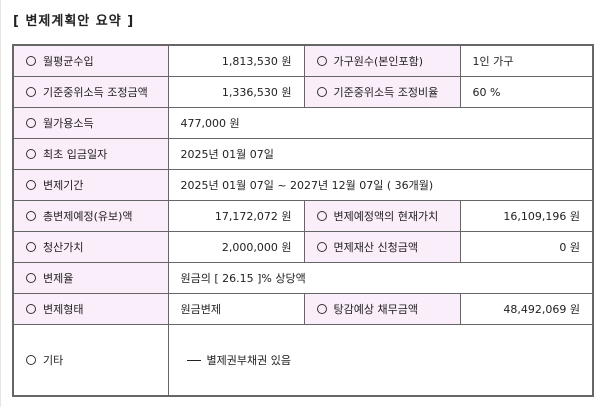 The image size is (600, 407). Describe the element at coordinates (68, 123) in the screenshot. I see `label-text: 월가용소득` at that location.